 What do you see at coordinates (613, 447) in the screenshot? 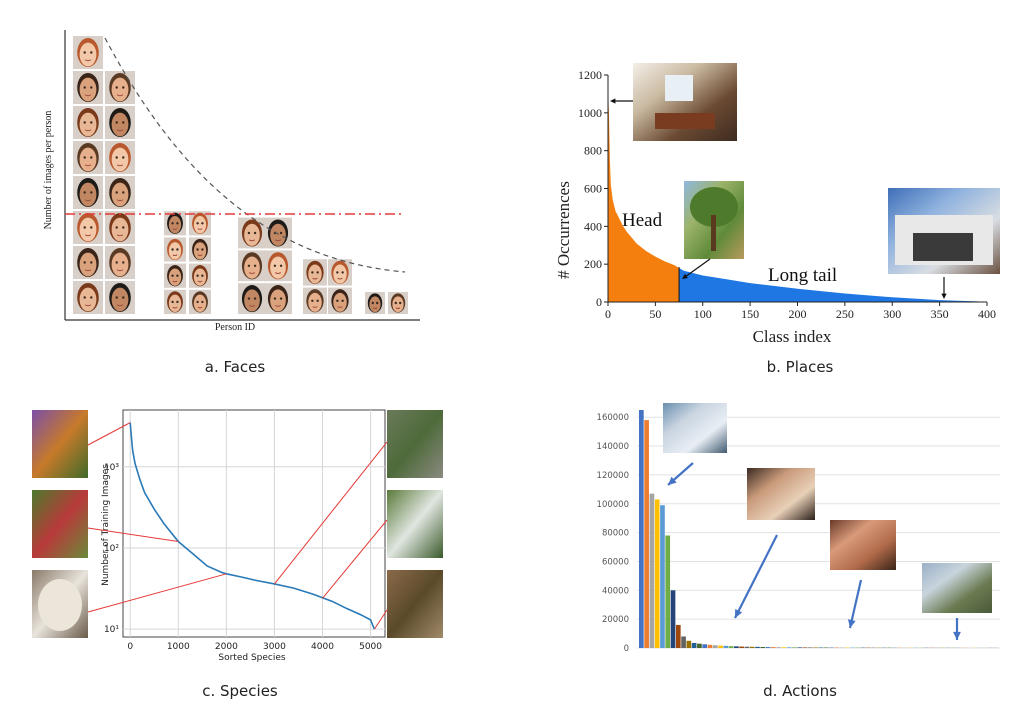
I see `actions-y-tick-label: 140000` at bounding box center [613, 447].